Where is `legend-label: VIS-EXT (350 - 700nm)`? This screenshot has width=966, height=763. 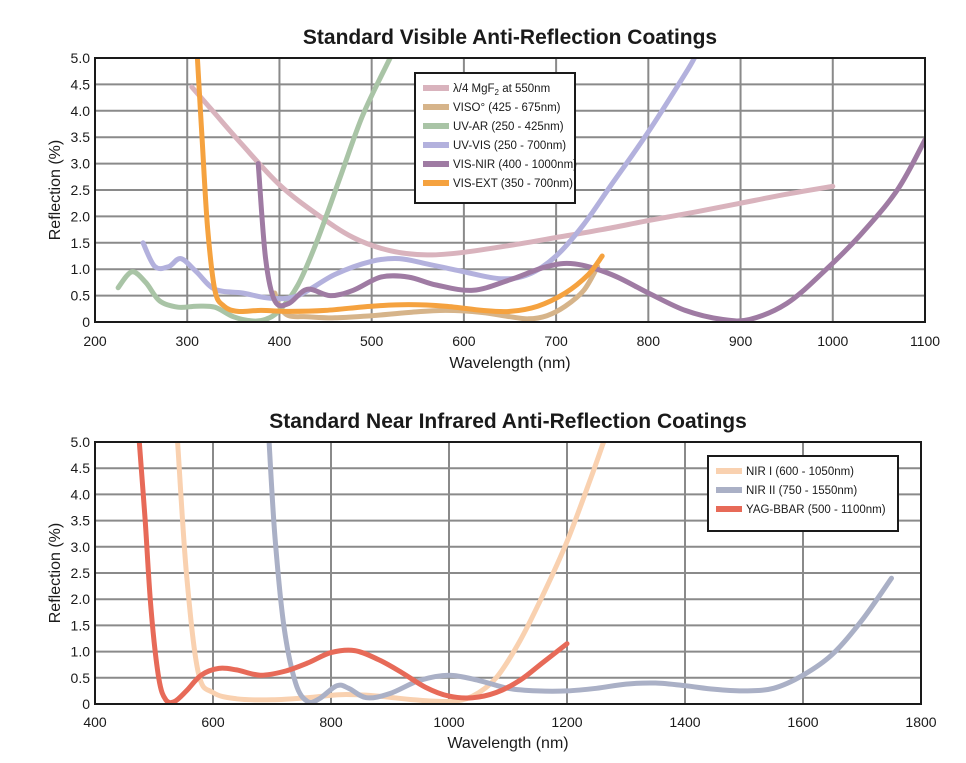
legend-label: VIS-EXT (350 - 700nm) is located at coordinates (513, 184).